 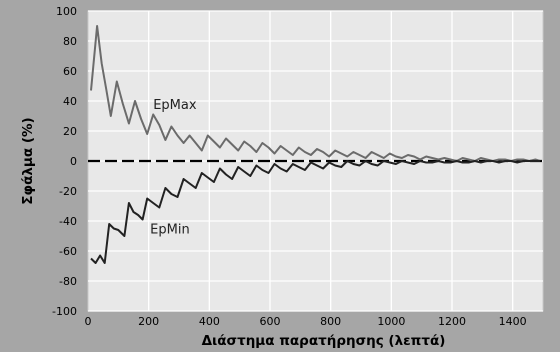 What do you see at coordinates (70, 101) in the screenshot?
I see `y-tick-label: 40` at bounding box center [70, 101].